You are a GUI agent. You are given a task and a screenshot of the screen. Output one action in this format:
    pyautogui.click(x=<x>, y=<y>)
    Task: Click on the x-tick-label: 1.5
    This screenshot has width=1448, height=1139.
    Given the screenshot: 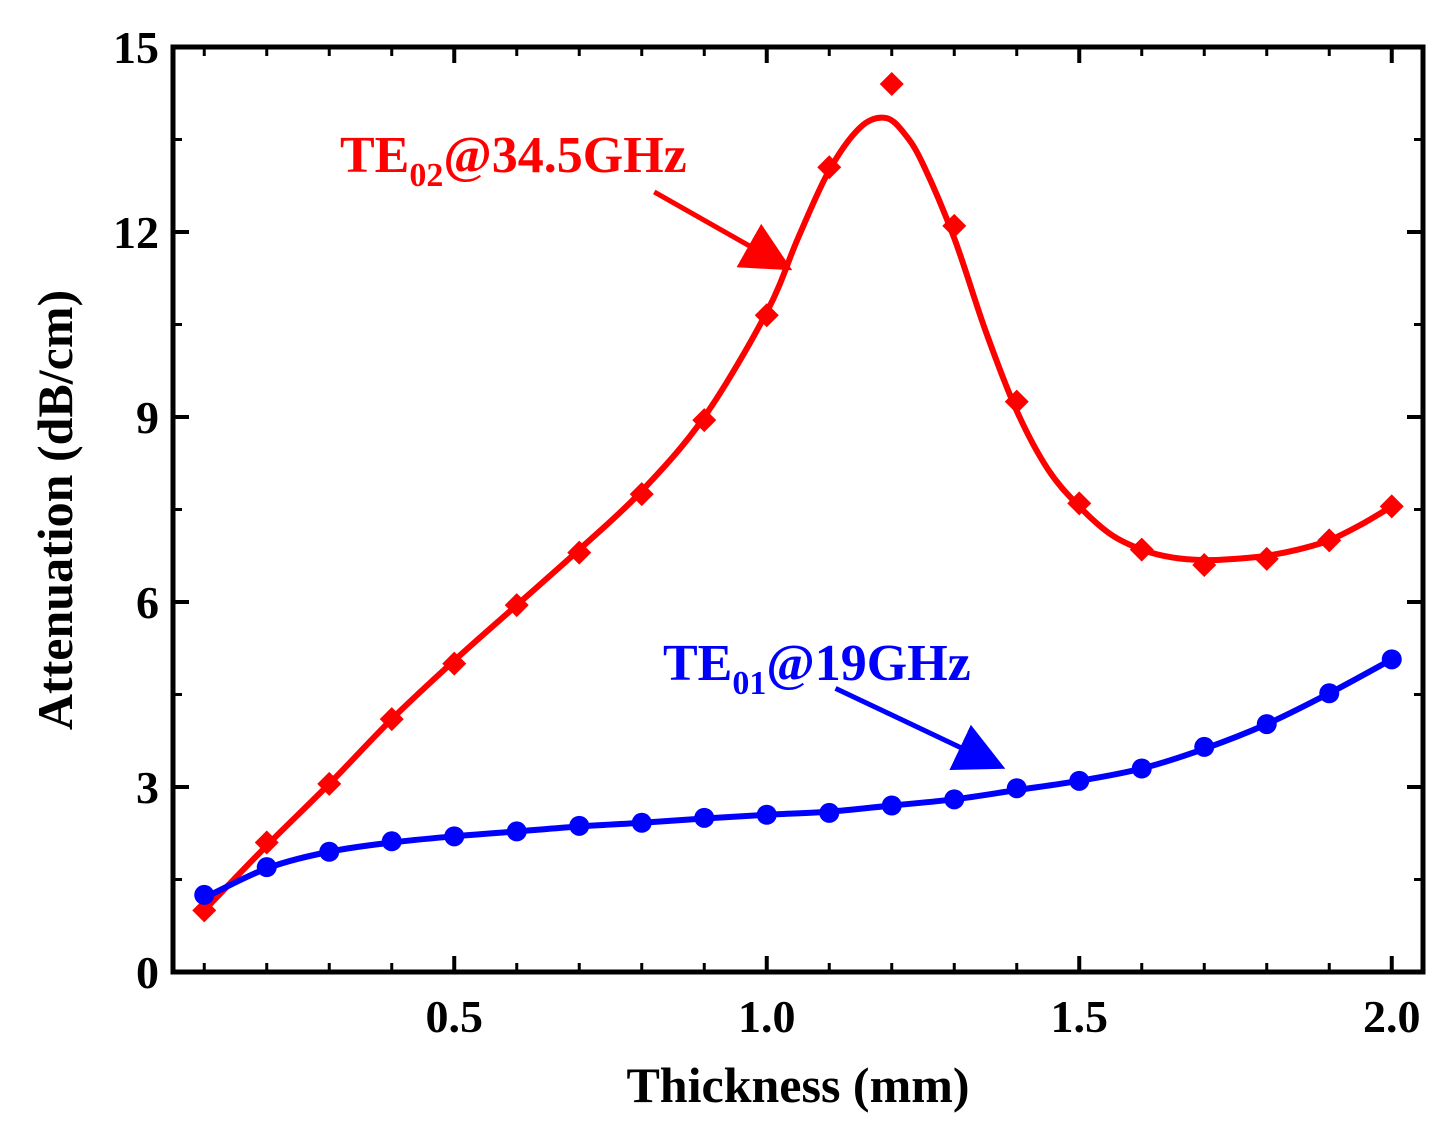 What is the action you would take?
    pyautogui.click(x=1080, y=1016)
    